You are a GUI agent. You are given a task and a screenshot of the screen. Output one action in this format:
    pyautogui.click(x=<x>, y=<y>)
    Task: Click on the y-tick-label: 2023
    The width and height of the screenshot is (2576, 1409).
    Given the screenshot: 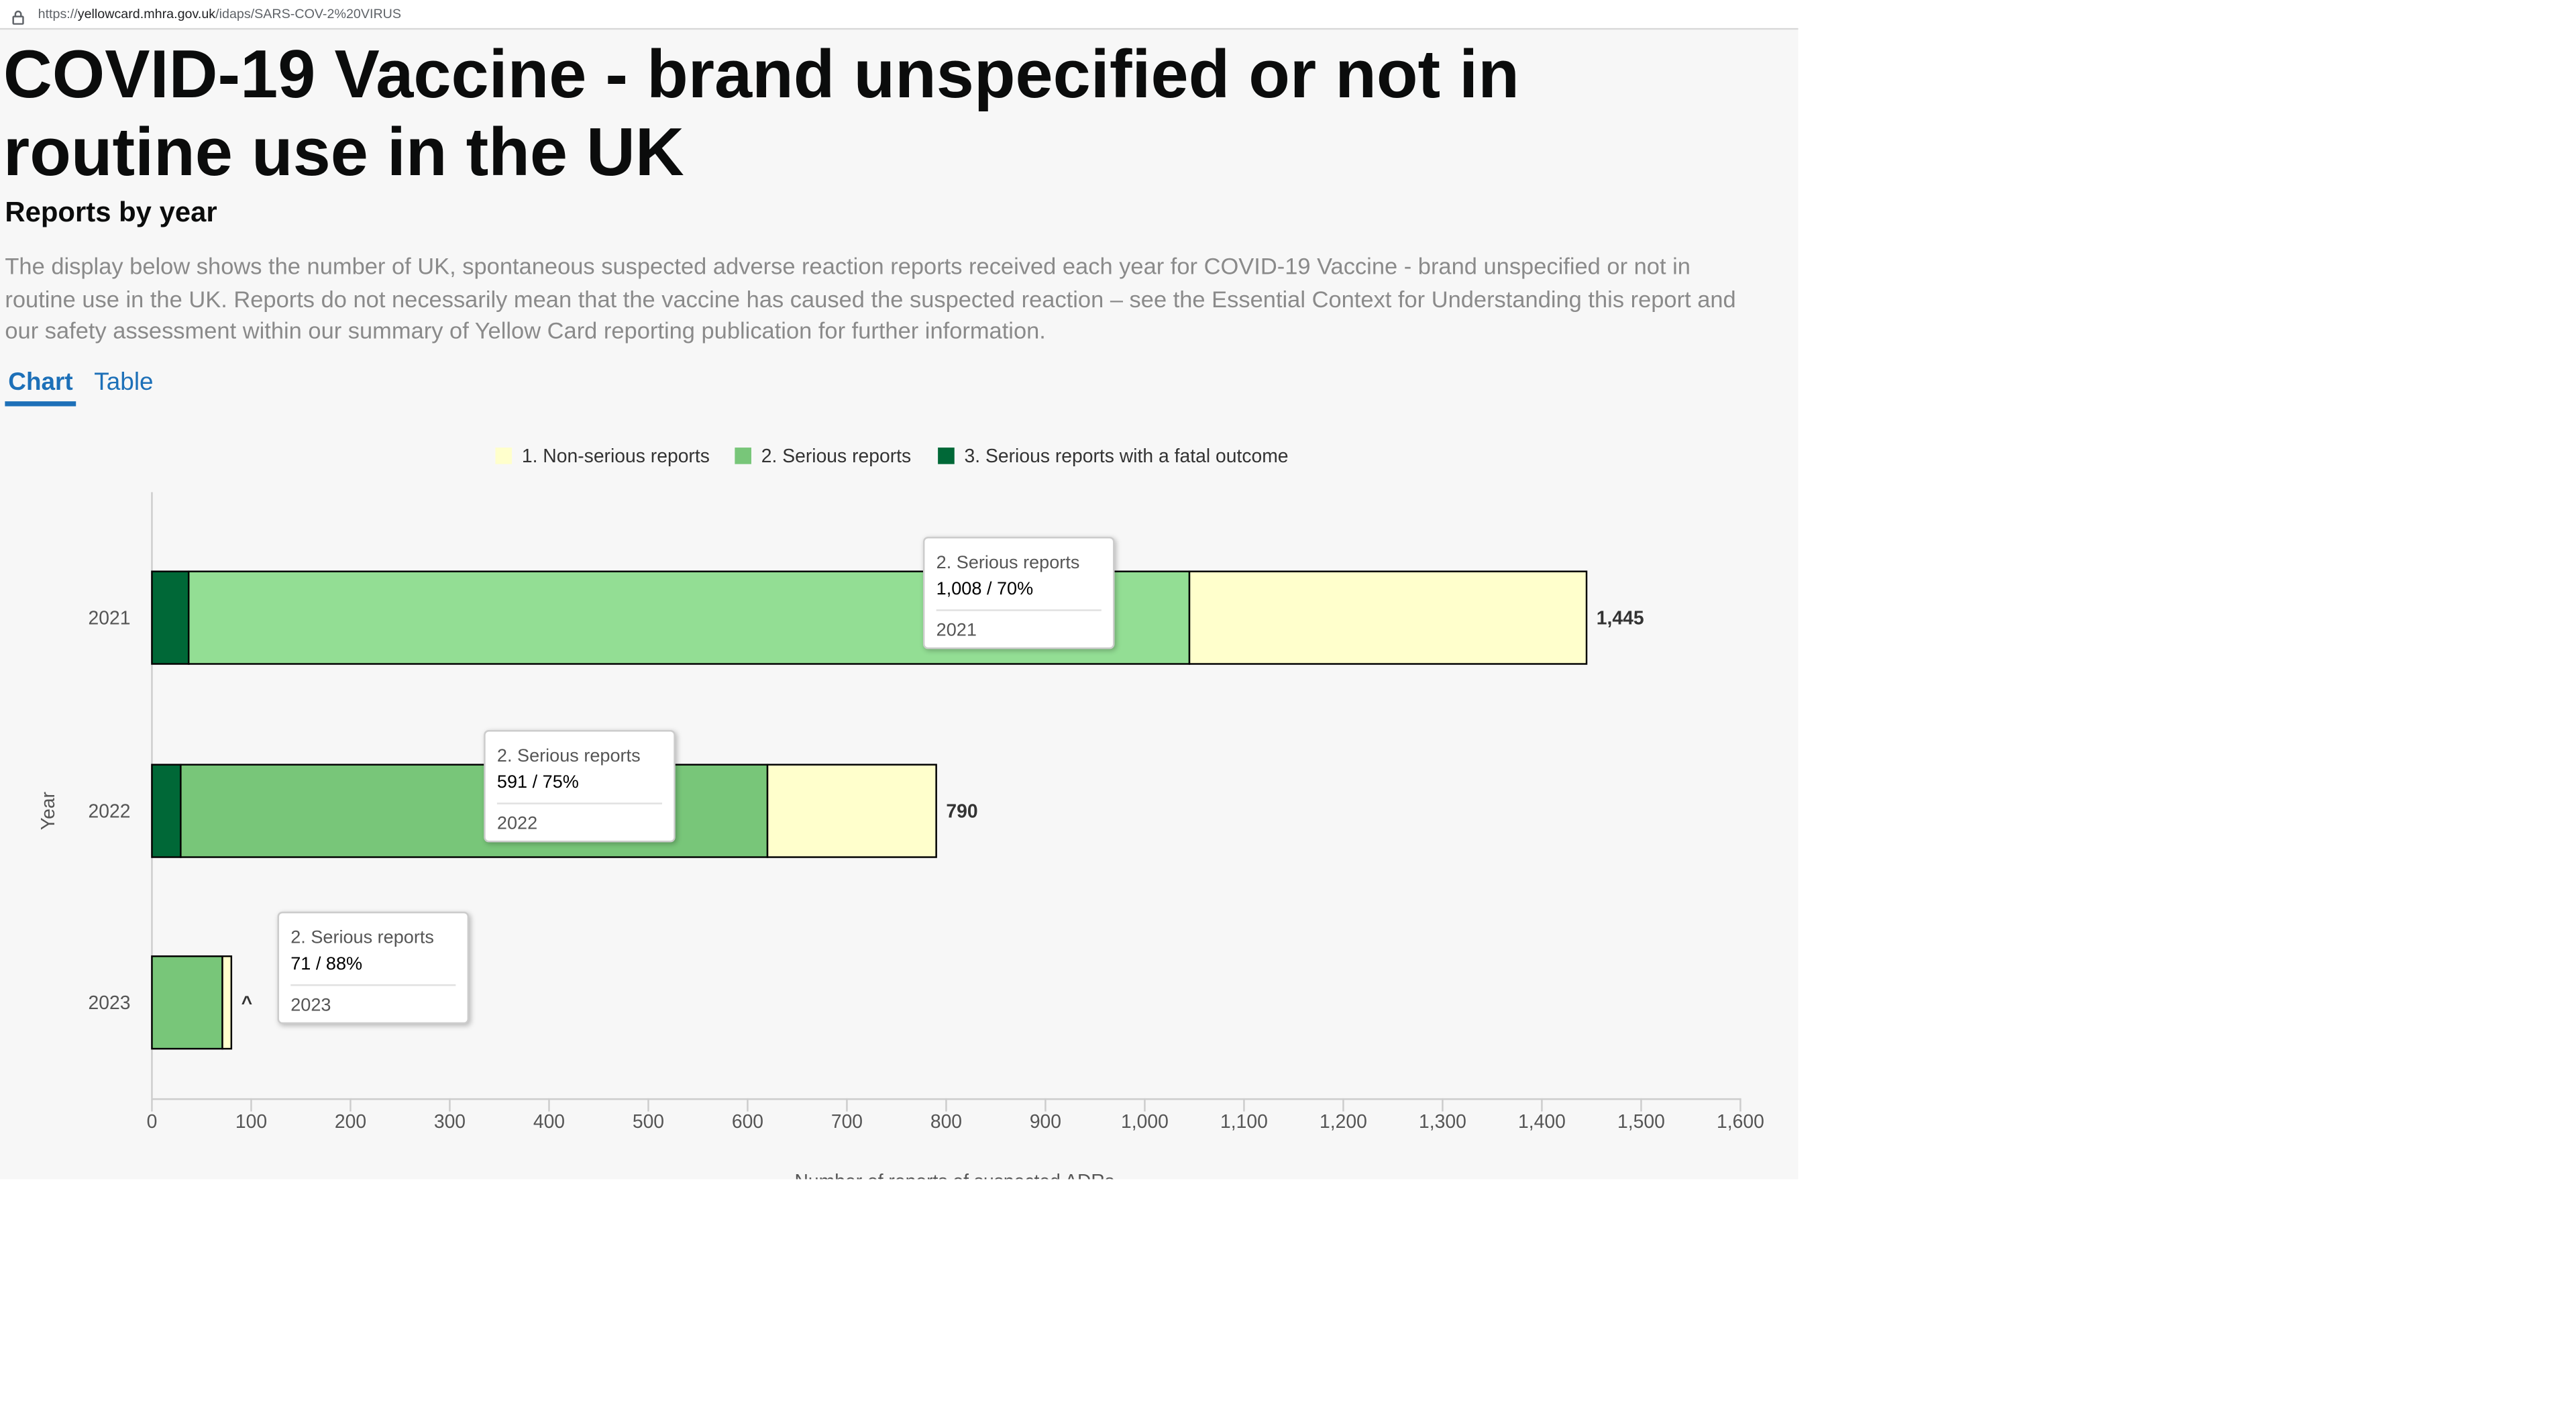 What is the action you would take?
    pyautogui.click(x=110, y=1002)
    